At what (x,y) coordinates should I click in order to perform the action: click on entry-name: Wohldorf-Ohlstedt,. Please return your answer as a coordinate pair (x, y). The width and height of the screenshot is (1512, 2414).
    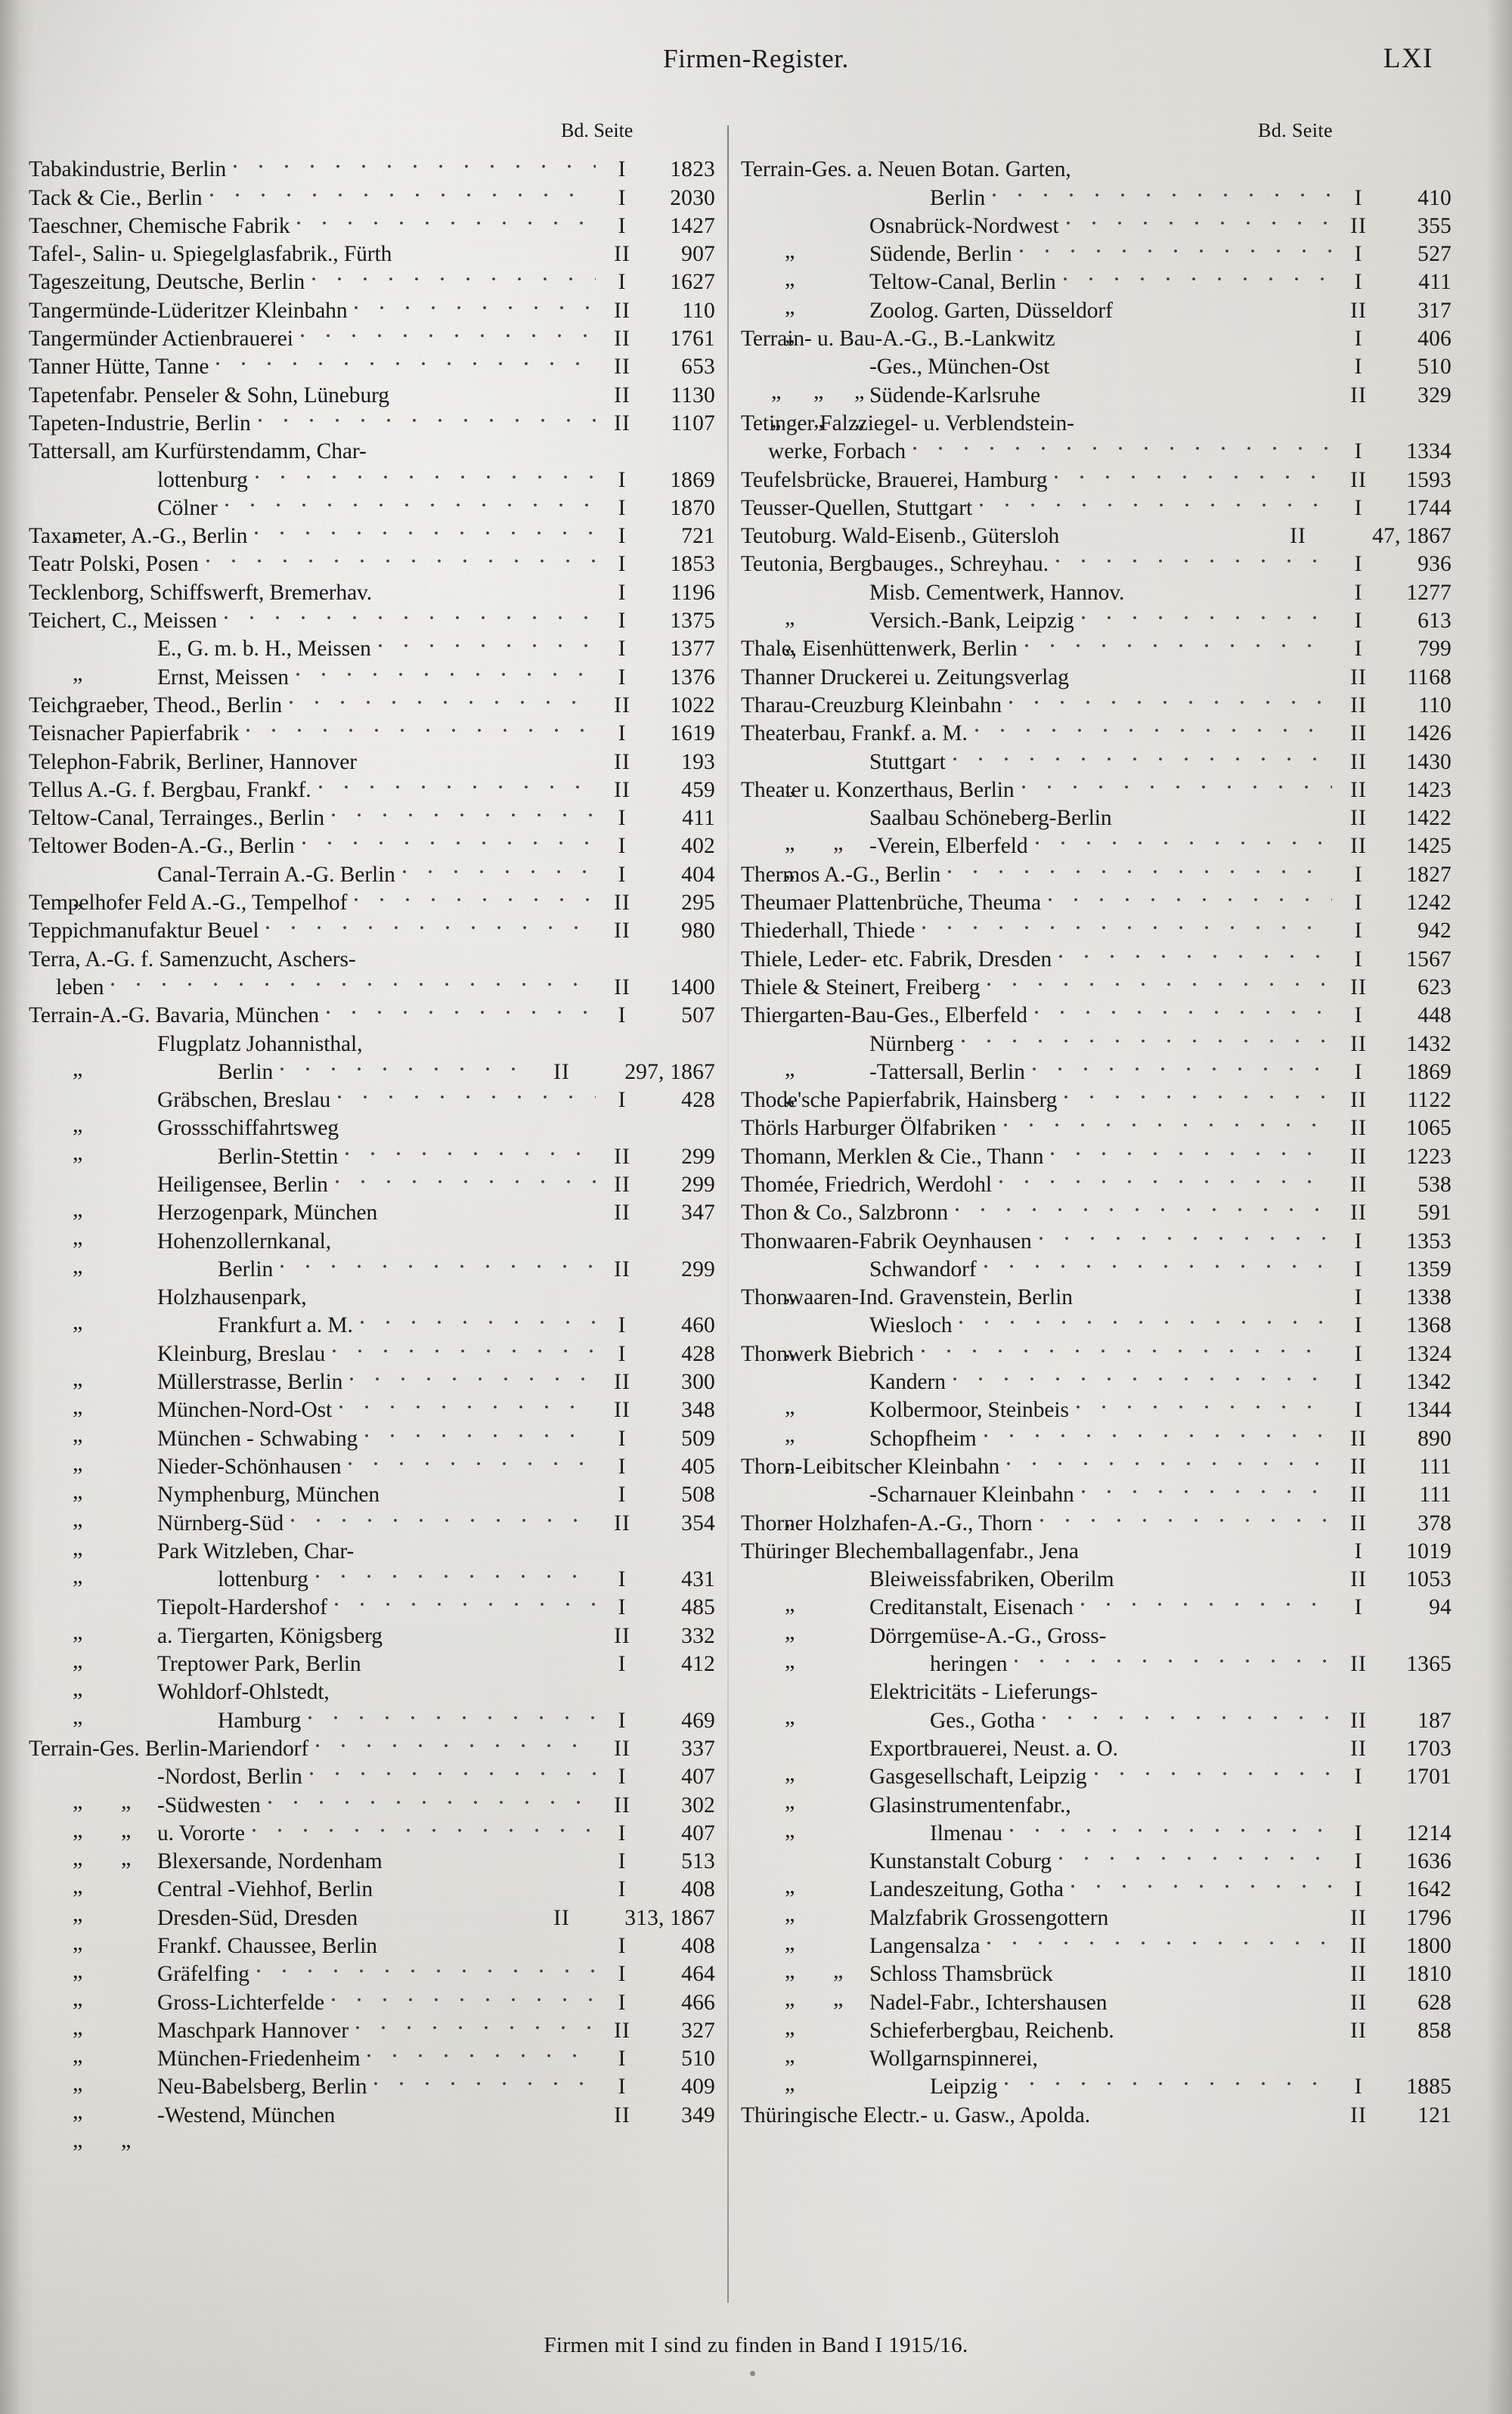
    Looking at the image, I should click on (243, 1693).